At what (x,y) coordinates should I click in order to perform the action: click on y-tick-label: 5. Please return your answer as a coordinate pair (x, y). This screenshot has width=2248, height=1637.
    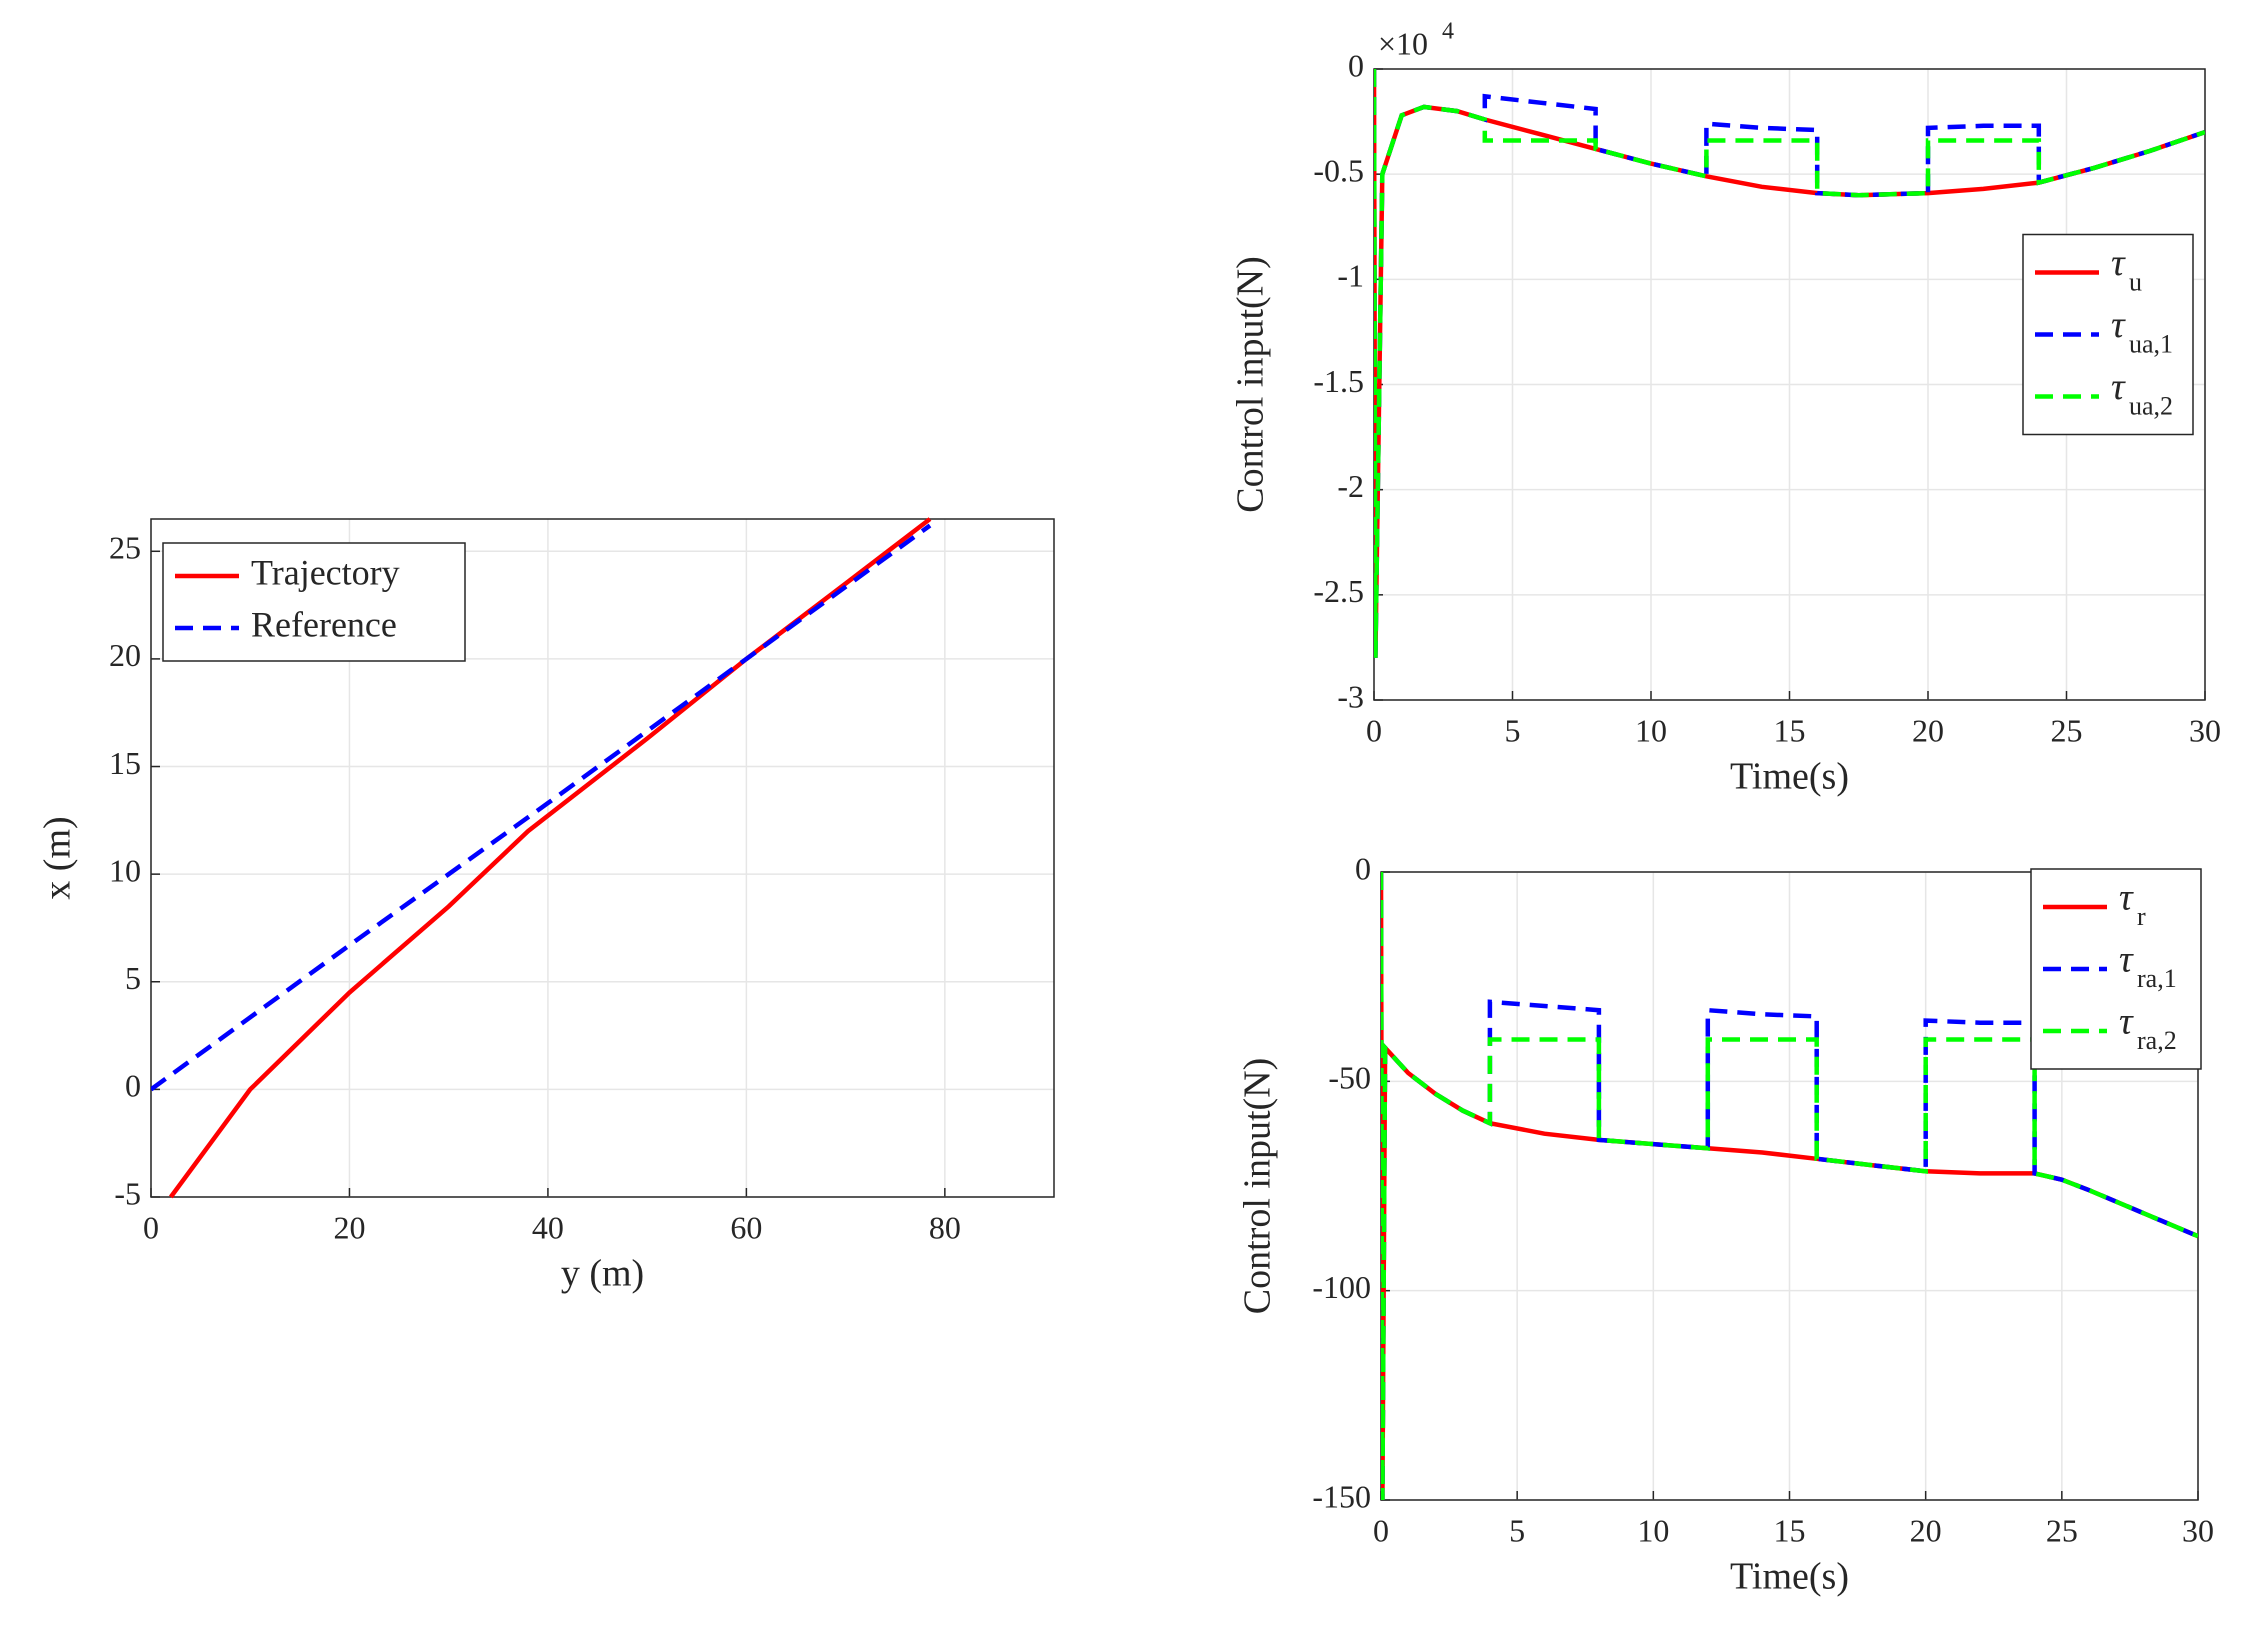
    Looking at the image, I should click on (133, 978).